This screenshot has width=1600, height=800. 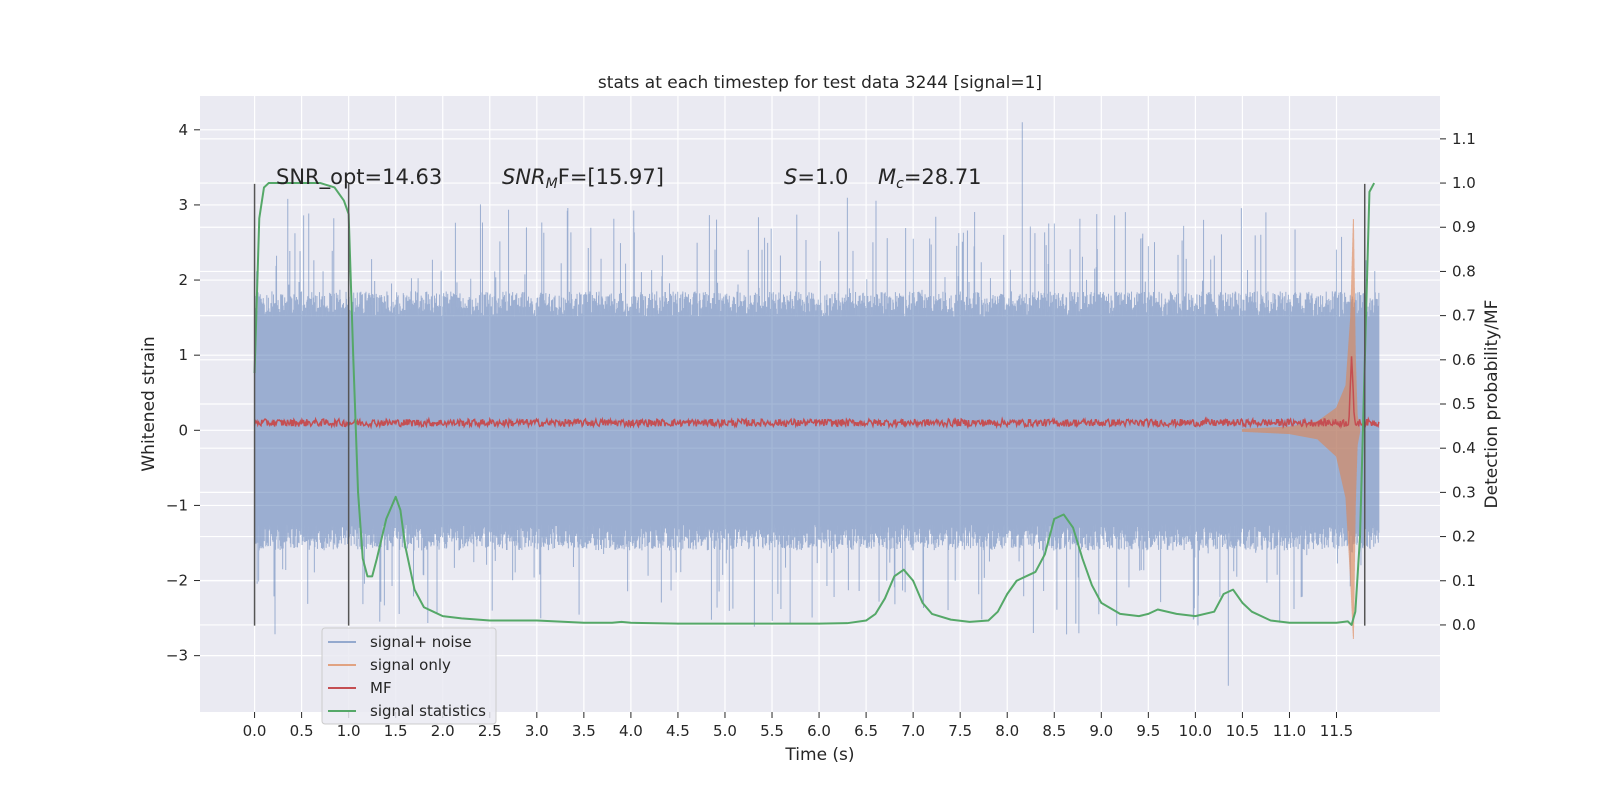 What do you see at coordinates (183, 393) in the screenshot?
I see `y-axis-left: −3 −2 −1 0 1 2 3 4` at bounding box center [183, 393].